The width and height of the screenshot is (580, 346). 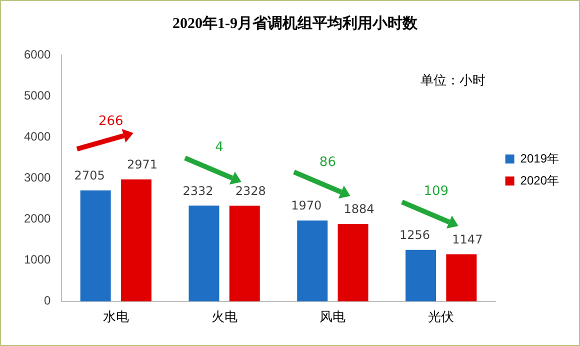 What do you see at coordinates (219, 148) in the screenshot?
I see `annotation: 4` at bounding box center [219, 148].